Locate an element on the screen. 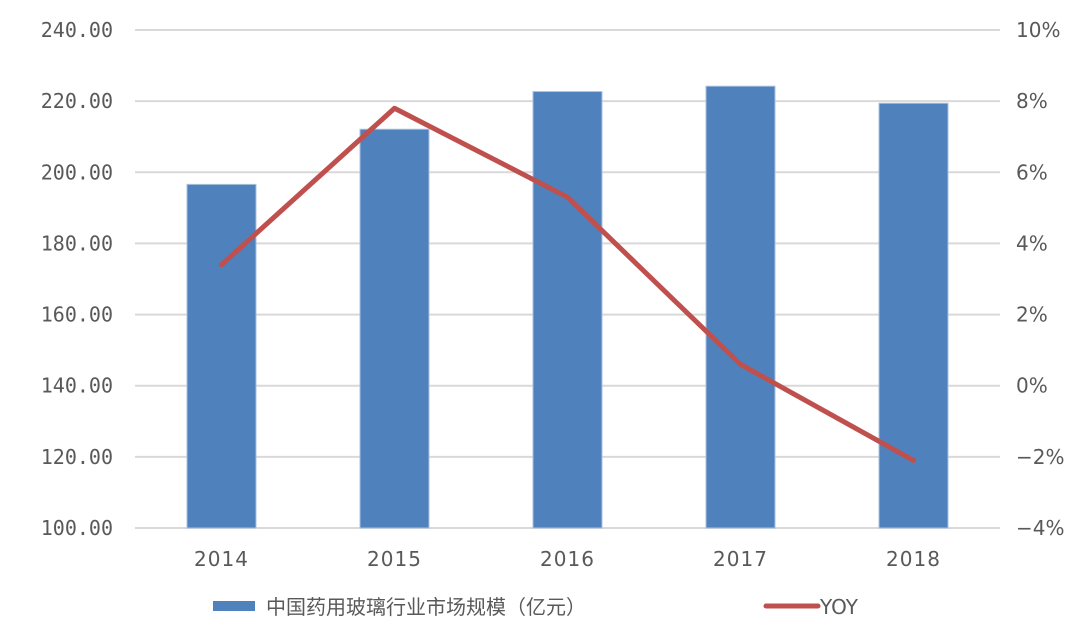 Image resolution: width=1080 pixels, height=641 pixels. left-tick-label: 160.00 is located at coordinates (77, 315).